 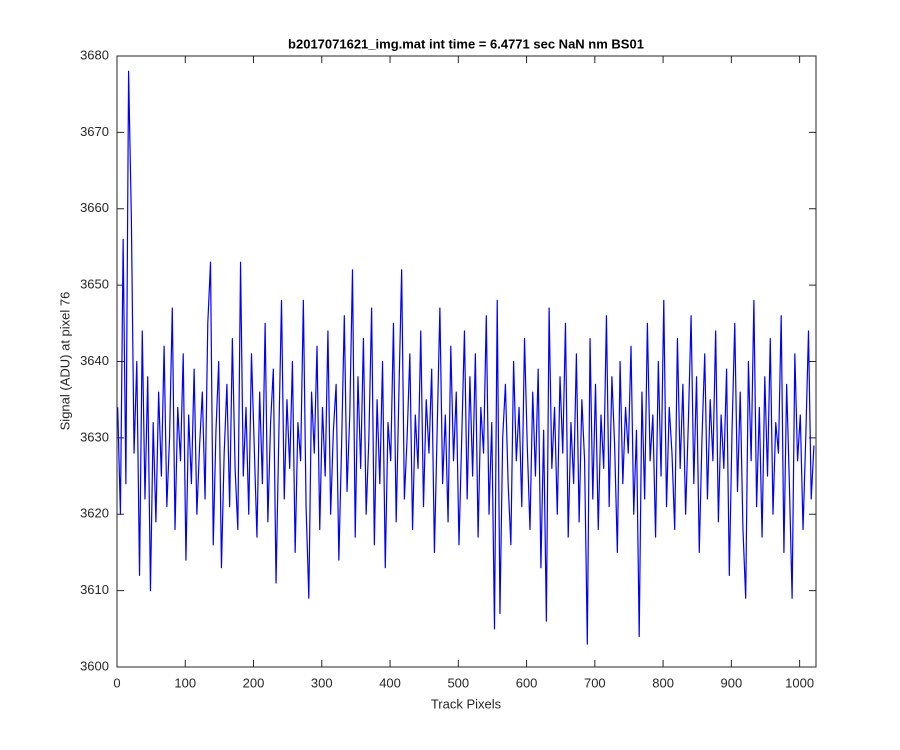 I want to click on x-tick-label: 100, so click(x=185, y=682).